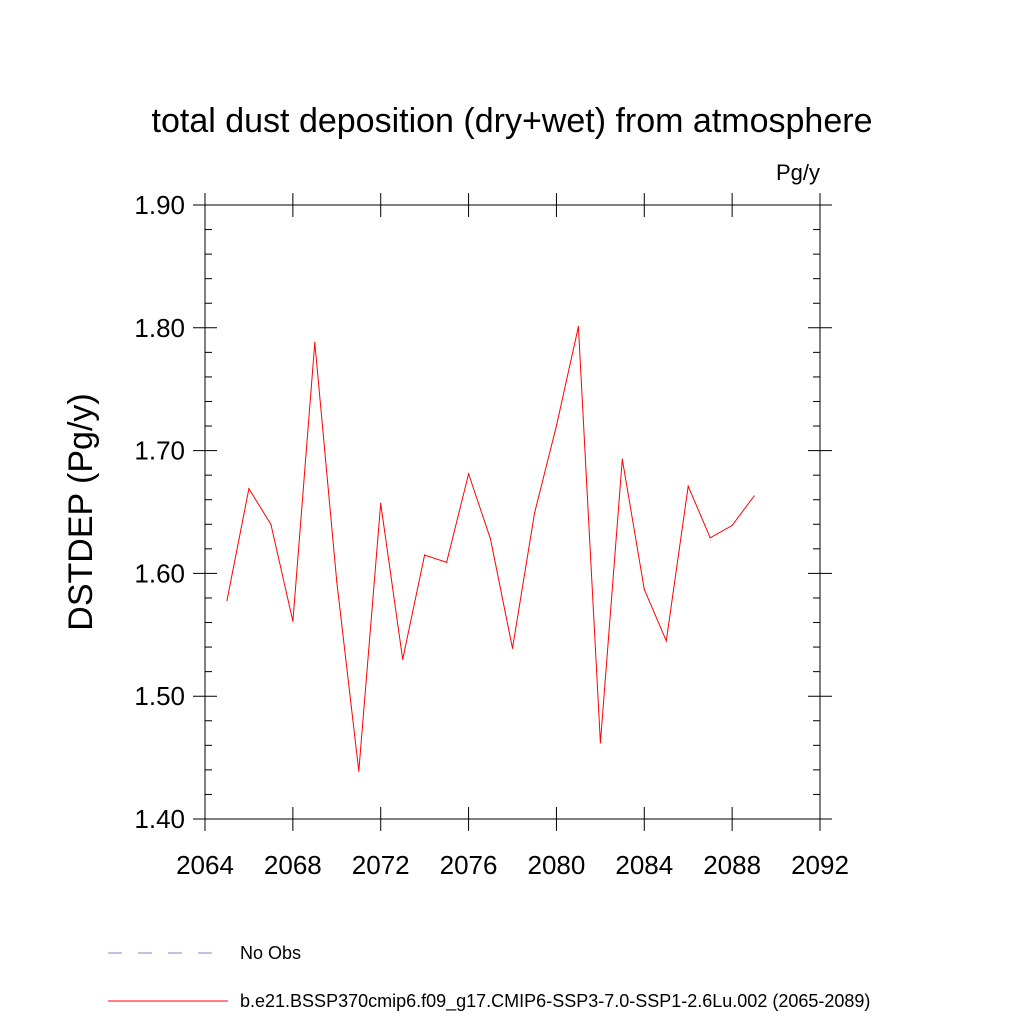  Describe the element at coordinates (159, 819) in the screenshot. I see `y-tick-label: 1.40` at that location.